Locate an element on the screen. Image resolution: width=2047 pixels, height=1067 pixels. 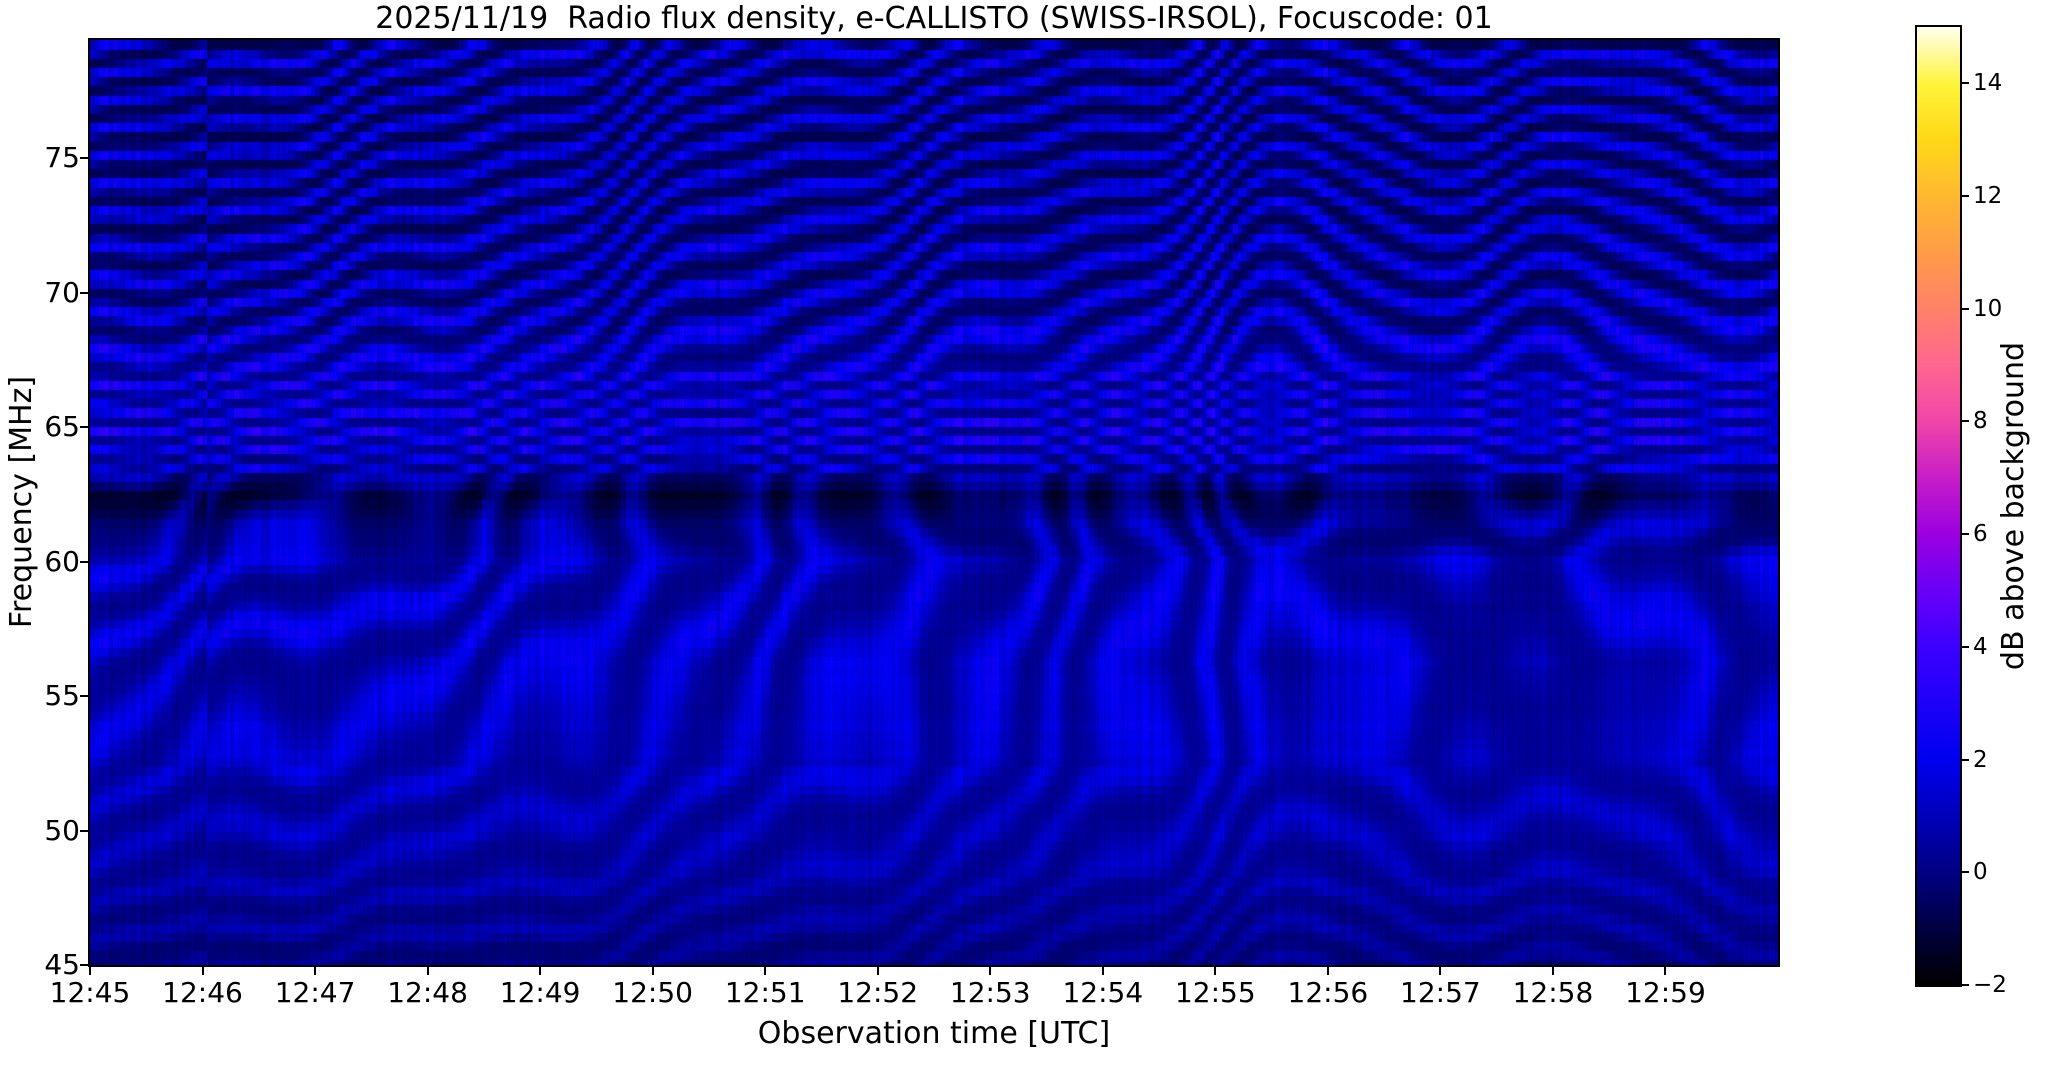
y-tick-label: 60 is located at coordinates (62, 561).